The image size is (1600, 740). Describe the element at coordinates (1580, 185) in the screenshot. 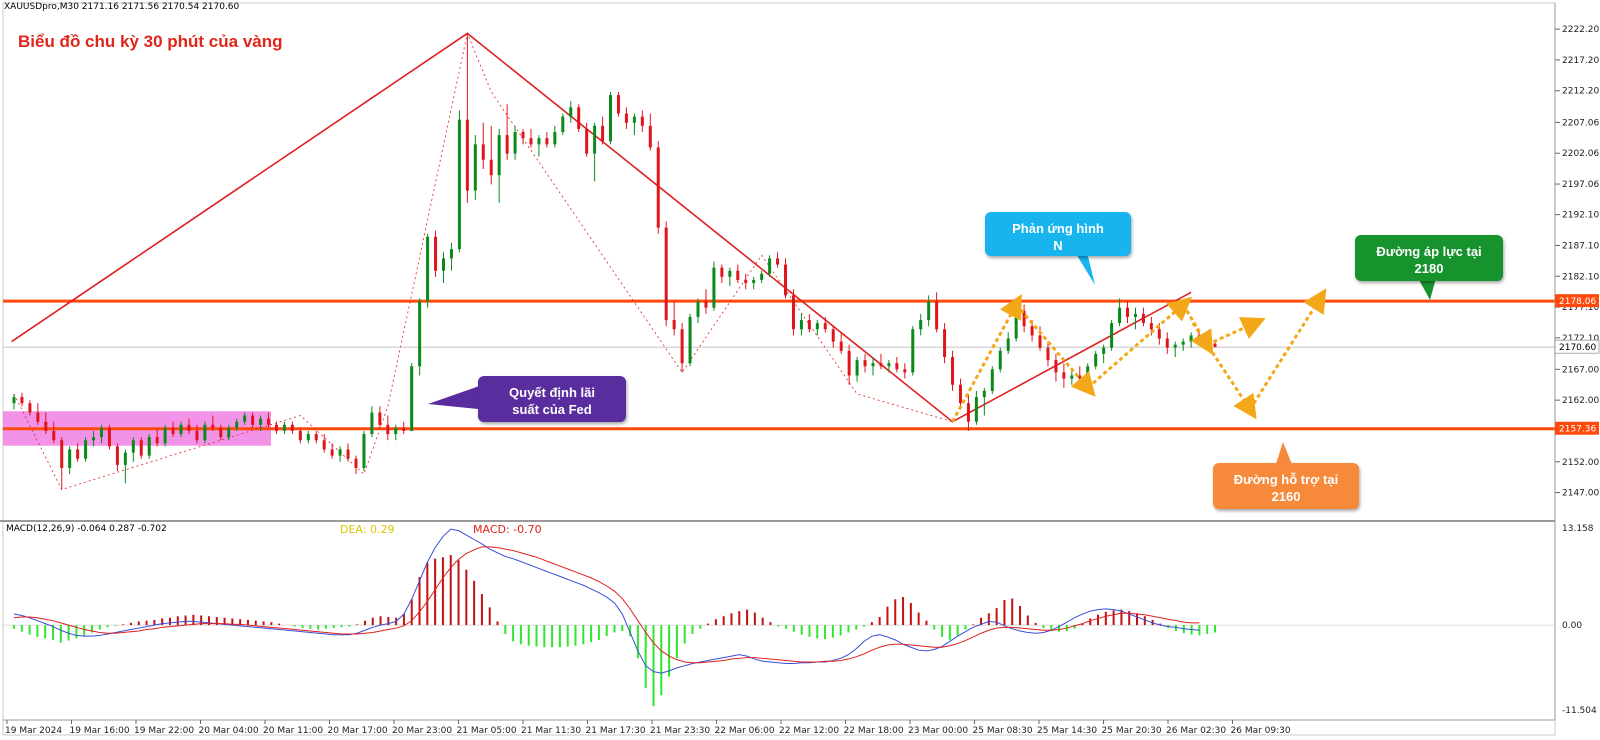

I see `price-tick-label: 2197.06` at that location.